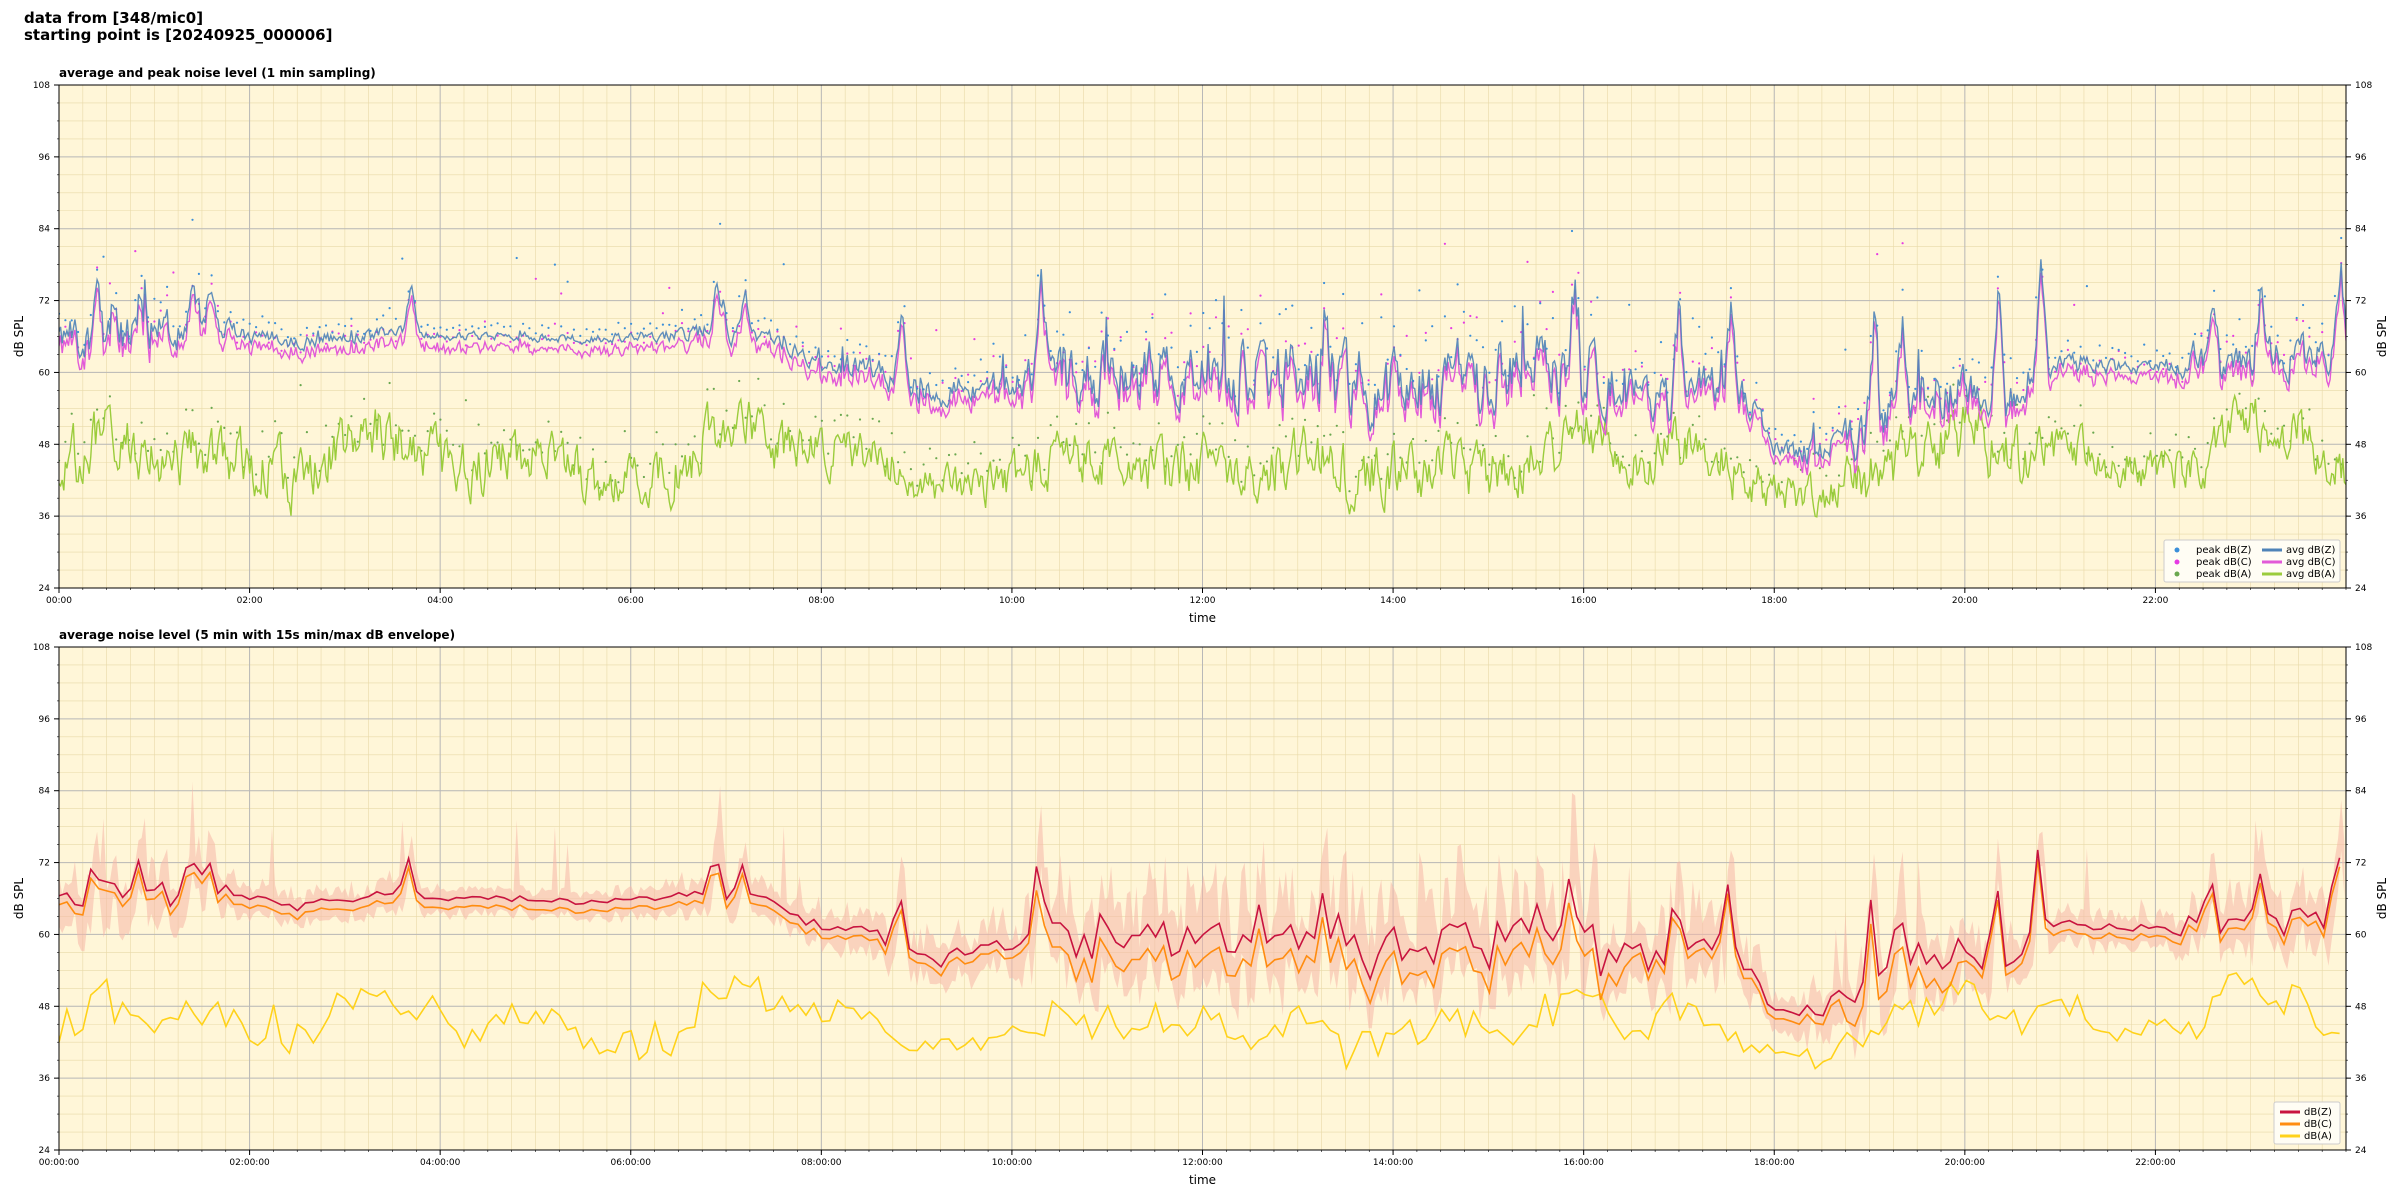  What do you see at coordinates (1202, 455) in the screenshot?
I see `avg-dba-line` at bounding box center [1202, 455].